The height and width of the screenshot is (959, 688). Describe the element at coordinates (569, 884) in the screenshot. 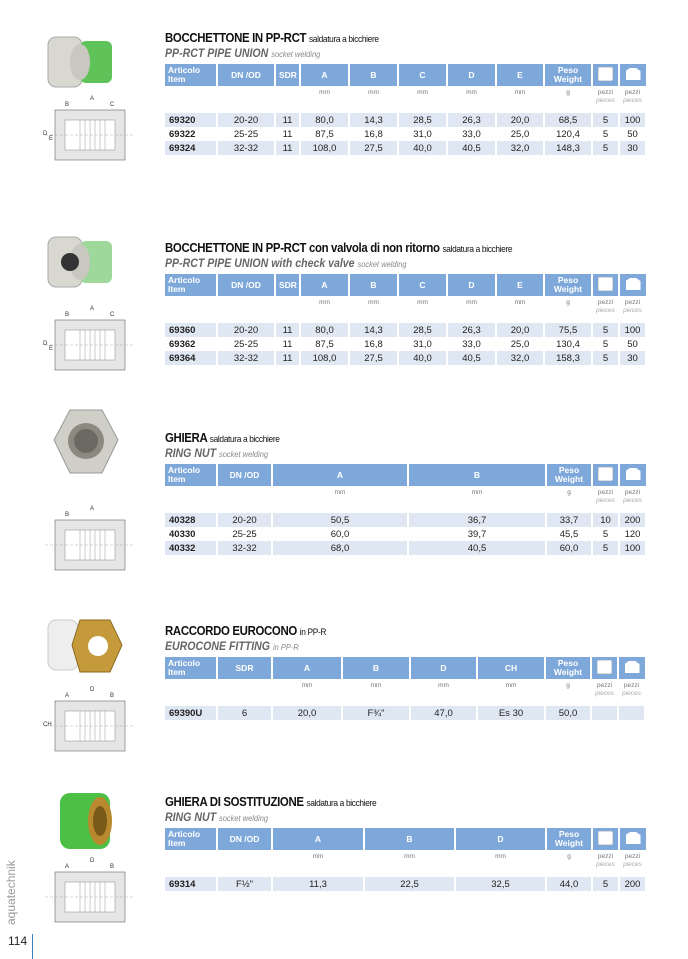

I see `cell-value: 44,0` at that location.